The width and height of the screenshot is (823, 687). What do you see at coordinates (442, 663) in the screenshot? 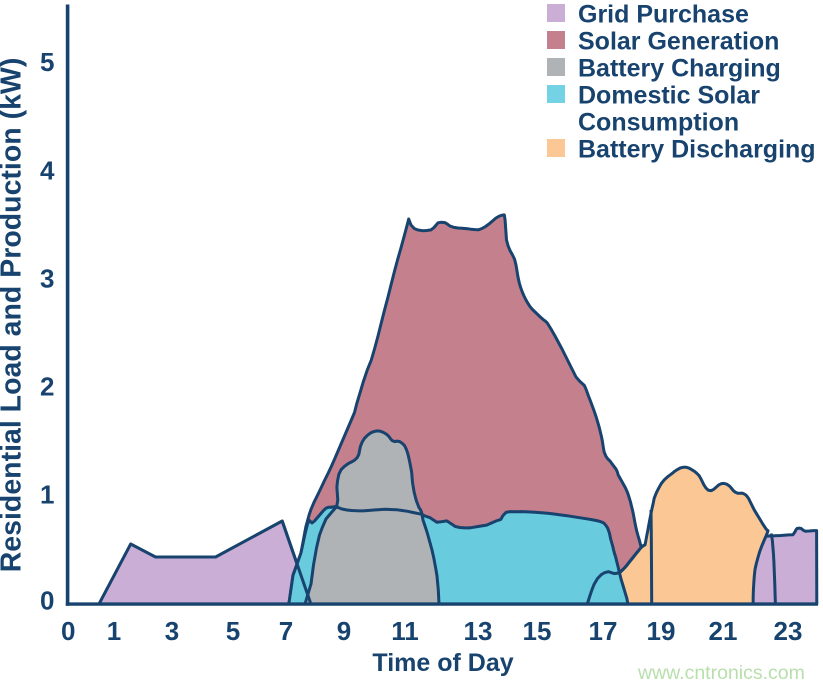
I see `svg-text: Time of Day` at bounding box center [442, 663].